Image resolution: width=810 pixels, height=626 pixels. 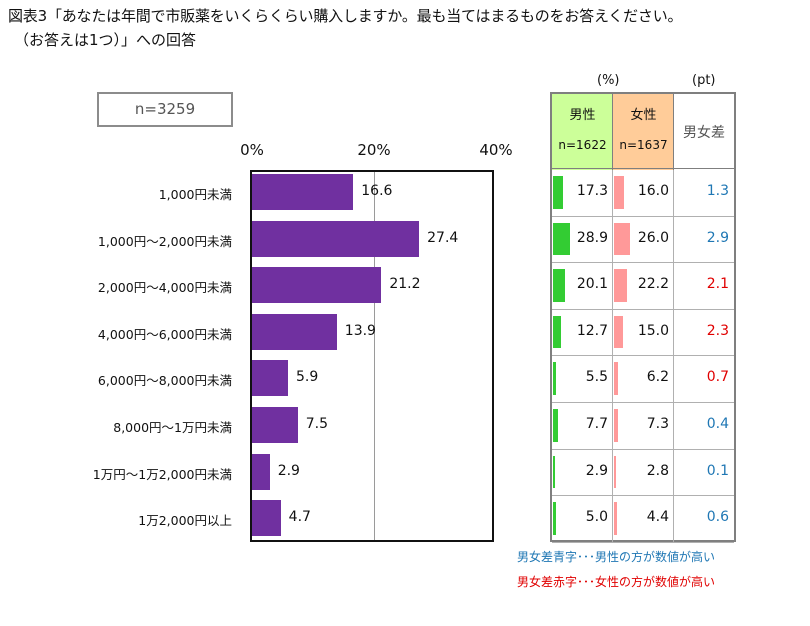 I want to click on female-header-cell, so click(x=643, y=132).